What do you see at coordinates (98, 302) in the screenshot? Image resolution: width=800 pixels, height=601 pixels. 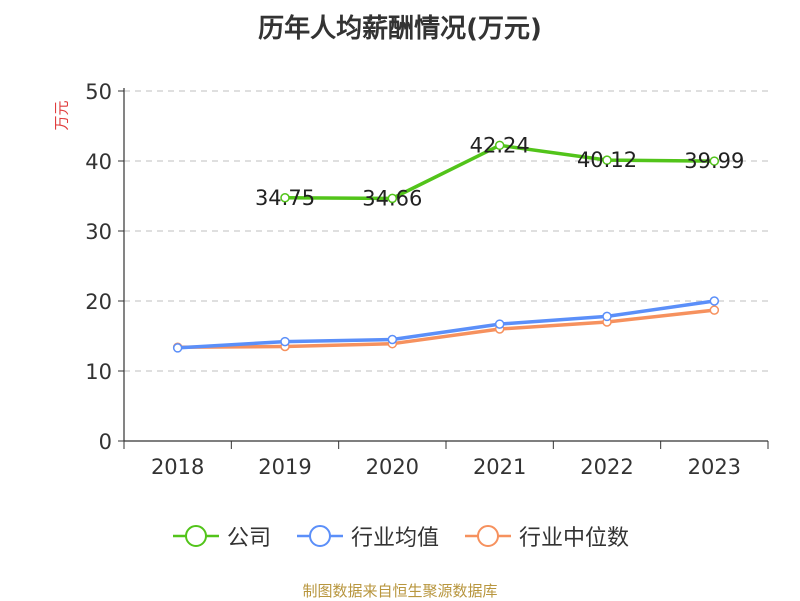 I see `y-tick-label: 20` at bounding box center [98, 302].